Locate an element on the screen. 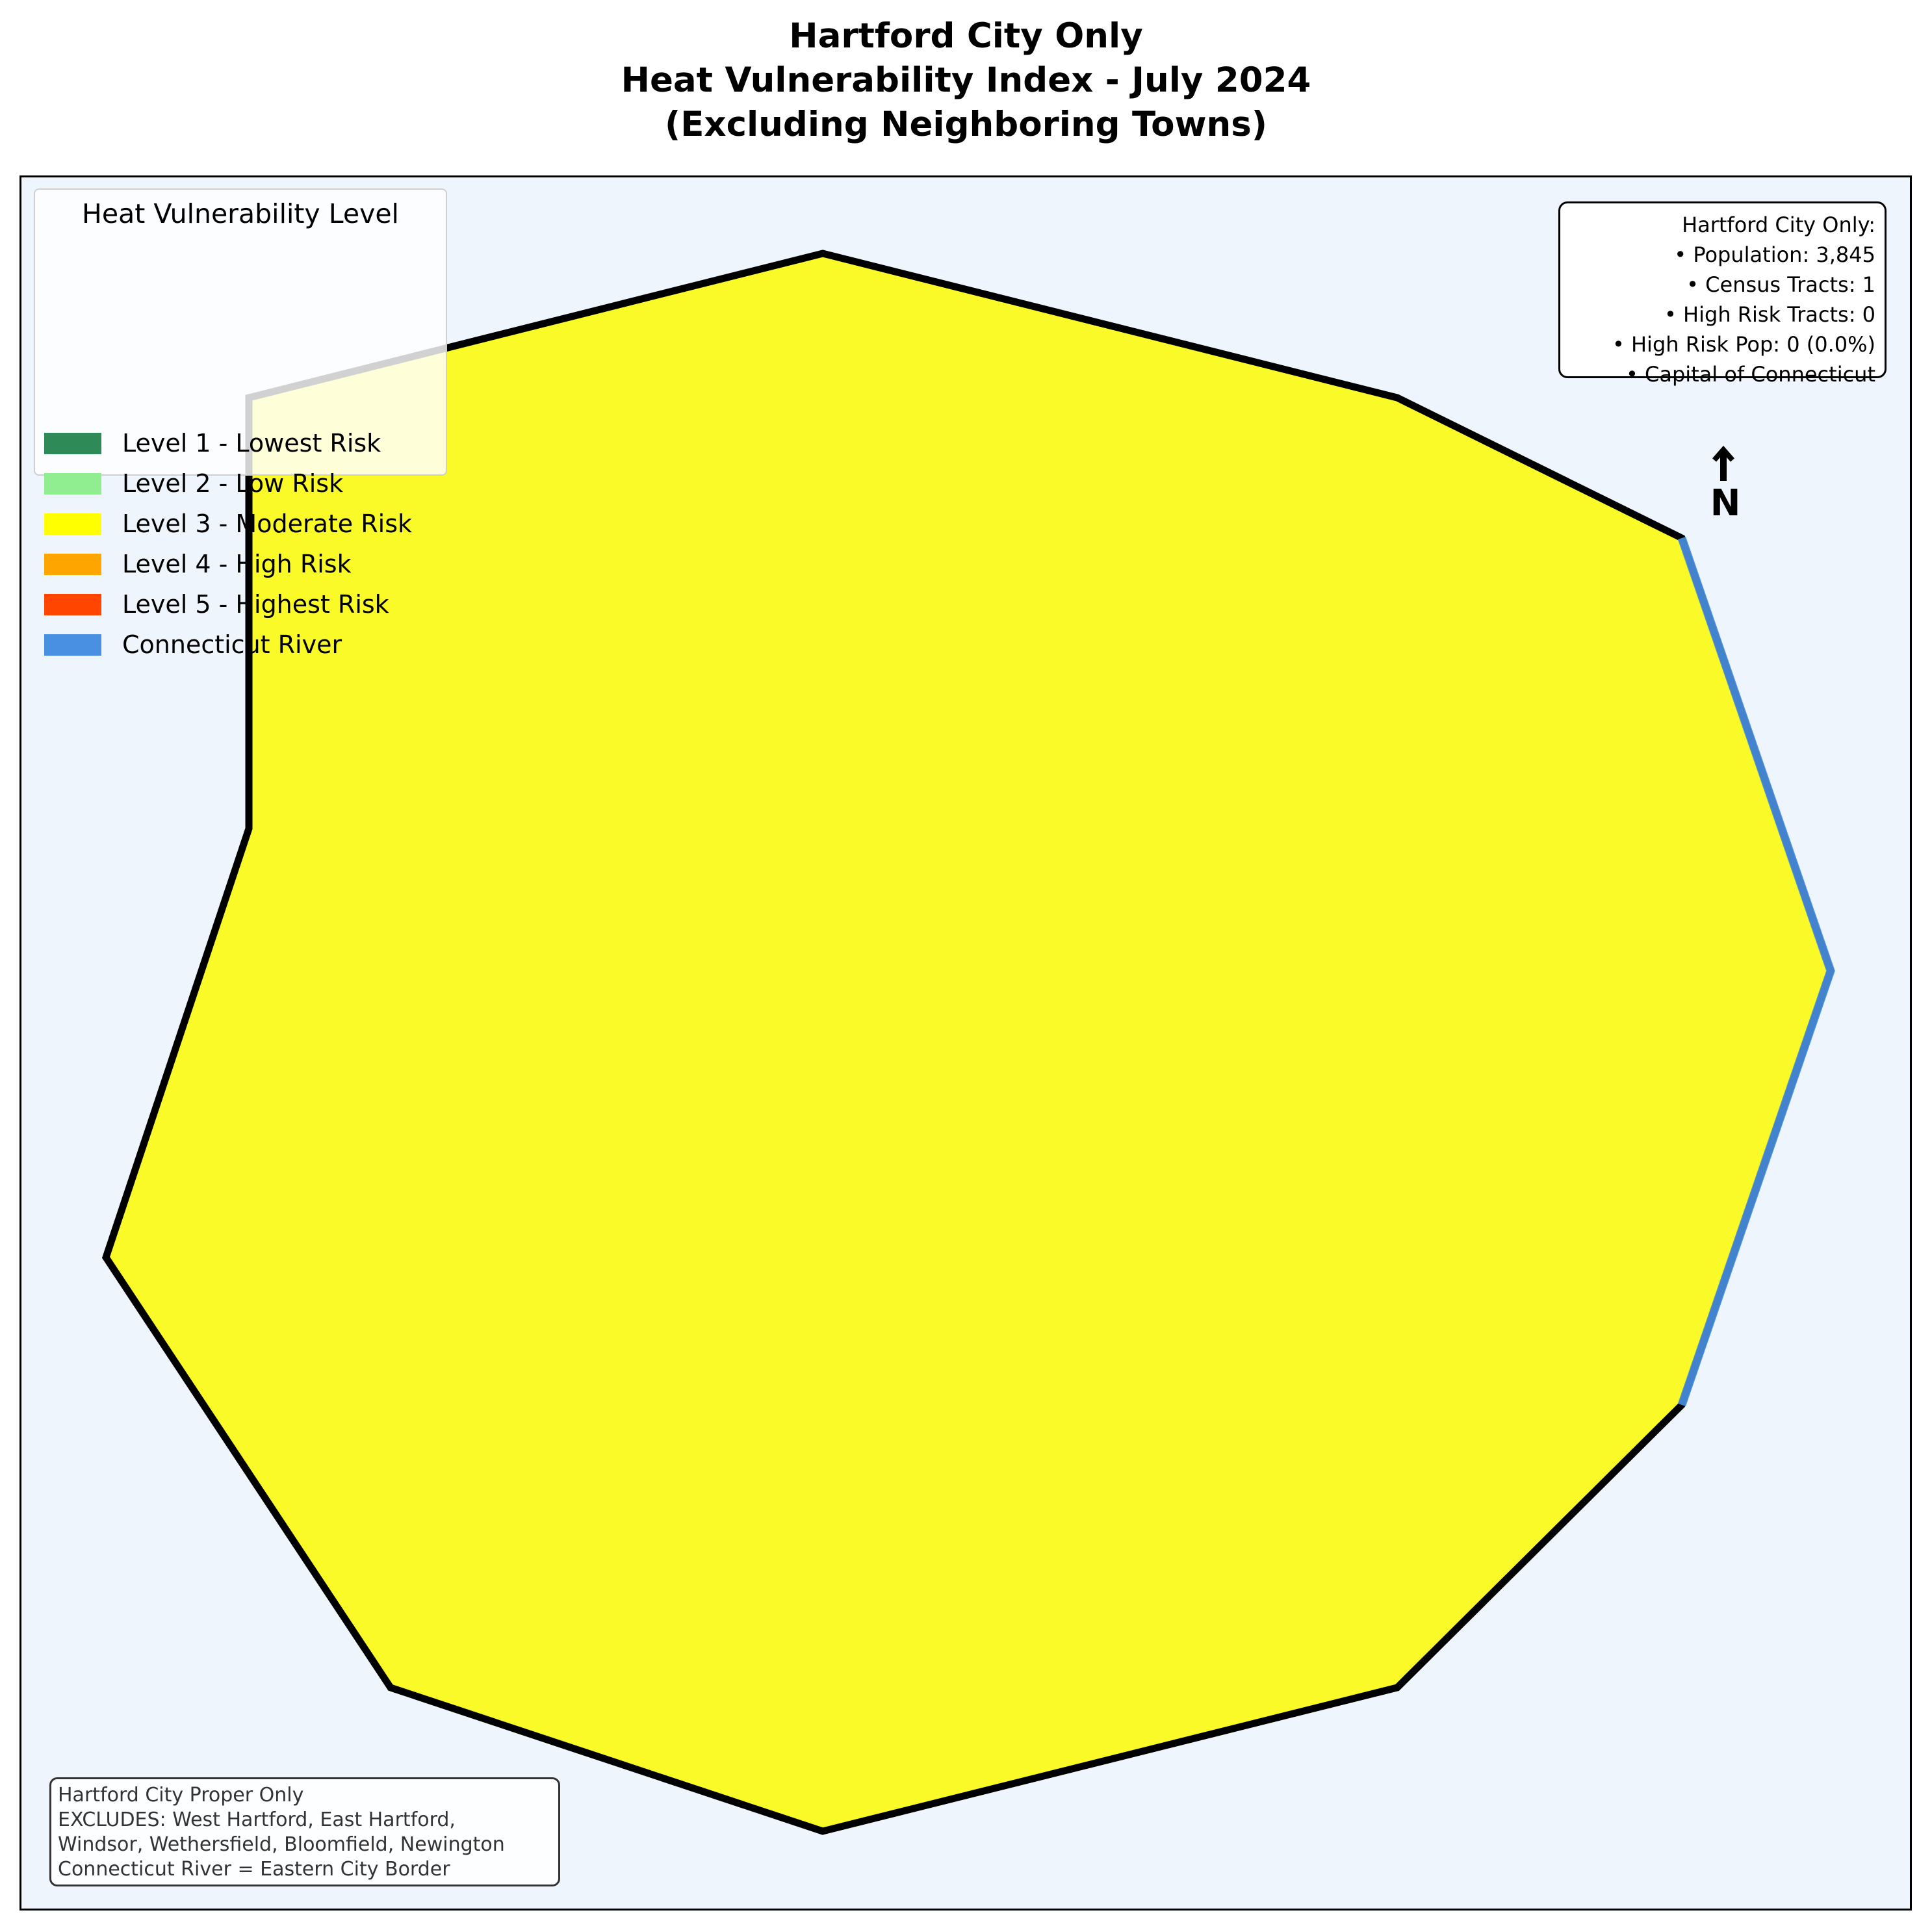 Image resolution: width=1932 pixels, height=1930 pixels. info-population: • Population: 3,845 is located at coordinates (1775, 254).